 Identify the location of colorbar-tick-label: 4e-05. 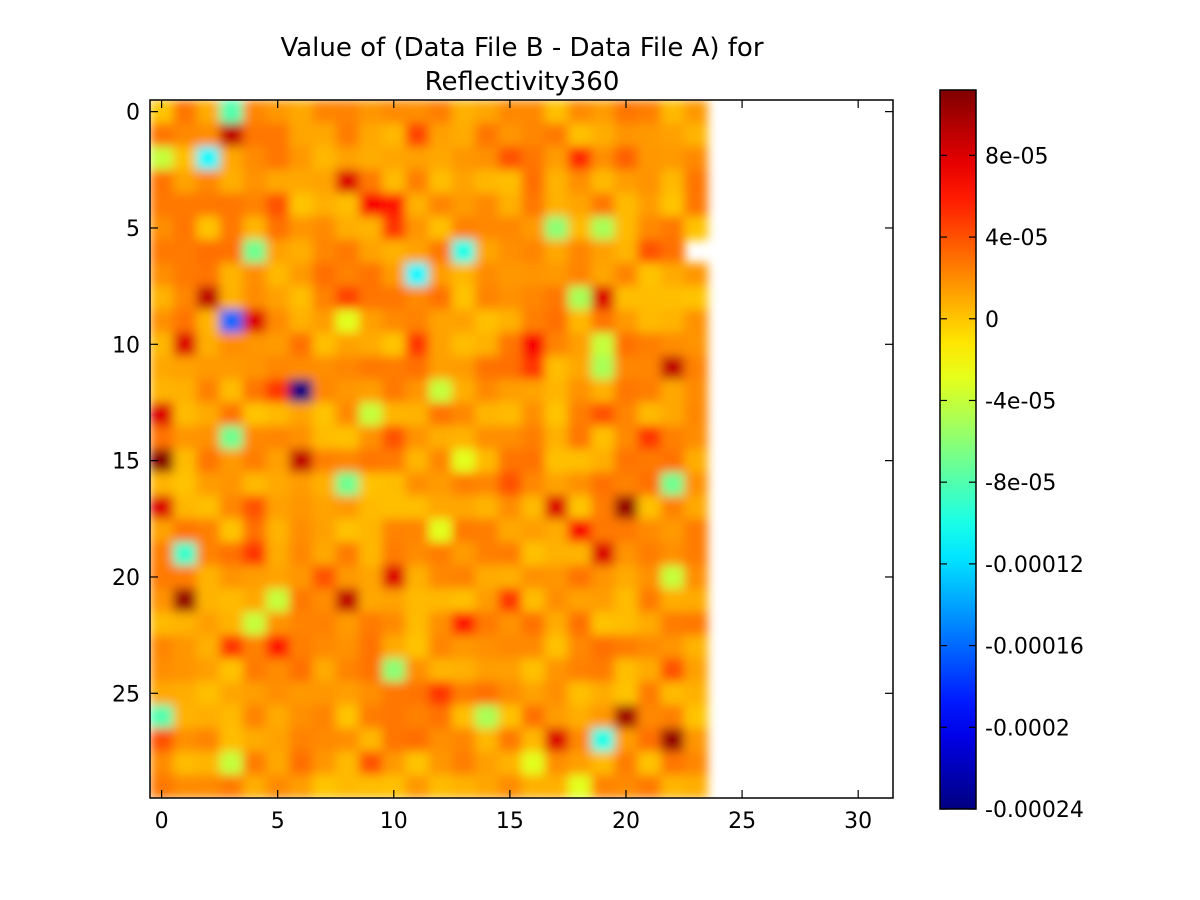
(1016, 238).